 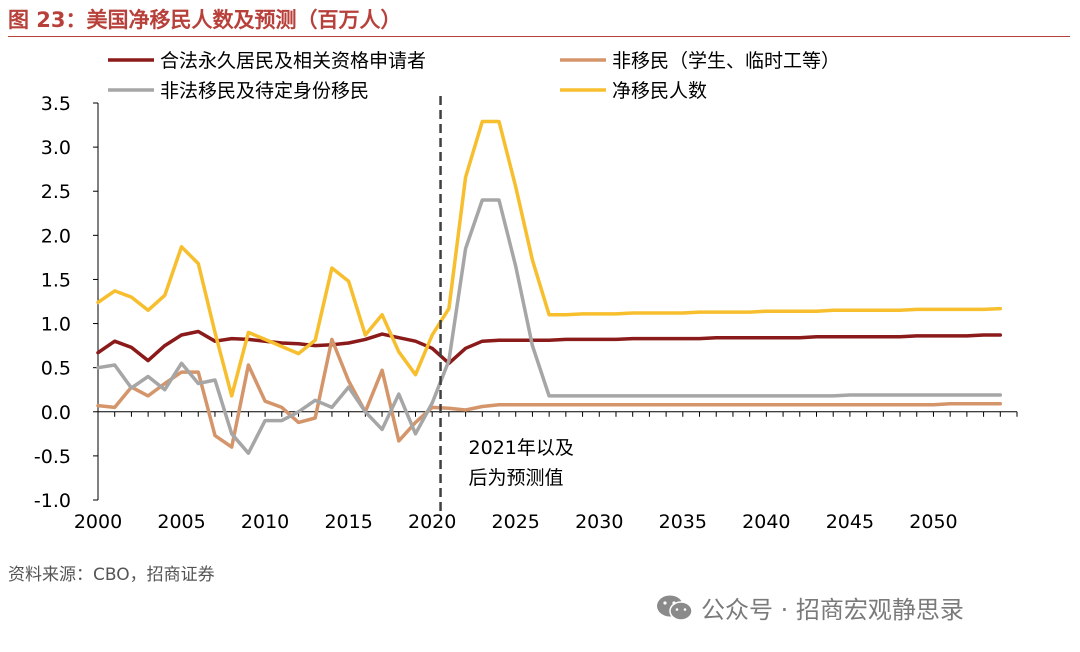 I want to click on x-tick-label: 2030, so click(x=599, y=522).